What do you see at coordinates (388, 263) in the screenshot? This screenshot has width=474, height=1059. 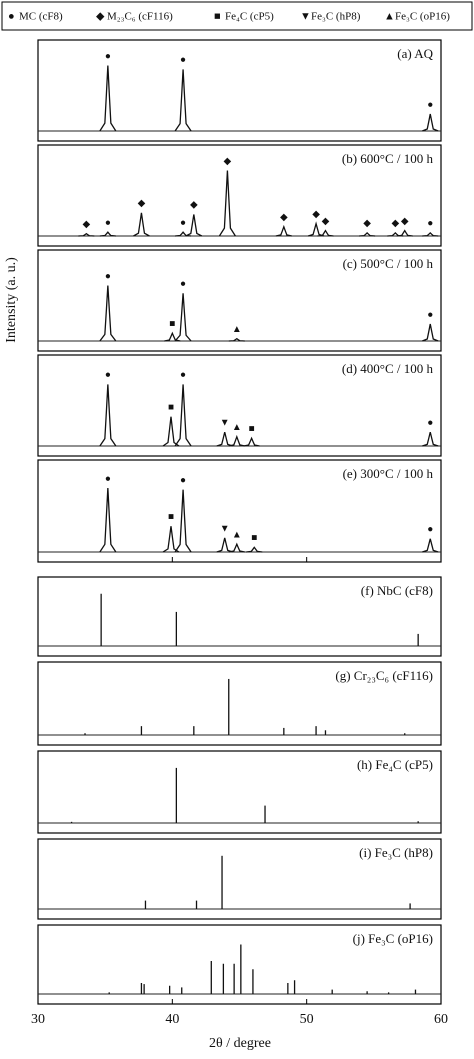 I see `panel-label: (c) 500°C / 100 h` at bounding box center [388, 263].